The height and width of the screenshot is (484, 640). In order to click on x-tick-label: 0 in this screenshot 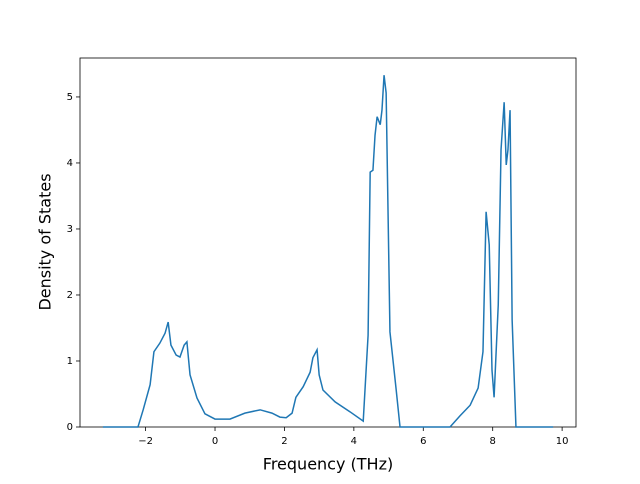, I will do `click(215, 441)`.